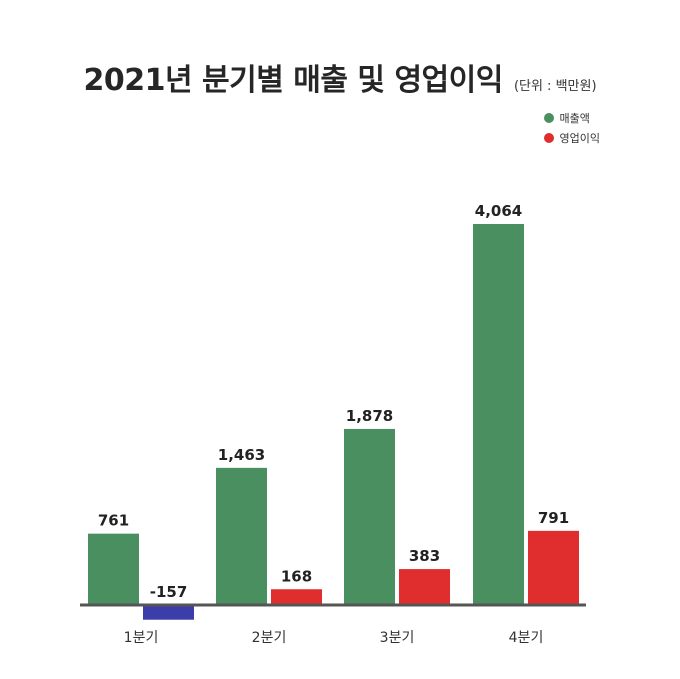 This screenshot has height=679, width=680. What do you see at coordinates (369, 516) in the screenshot?
I see `bar-sales-q3` at bounding box center [369, 516].